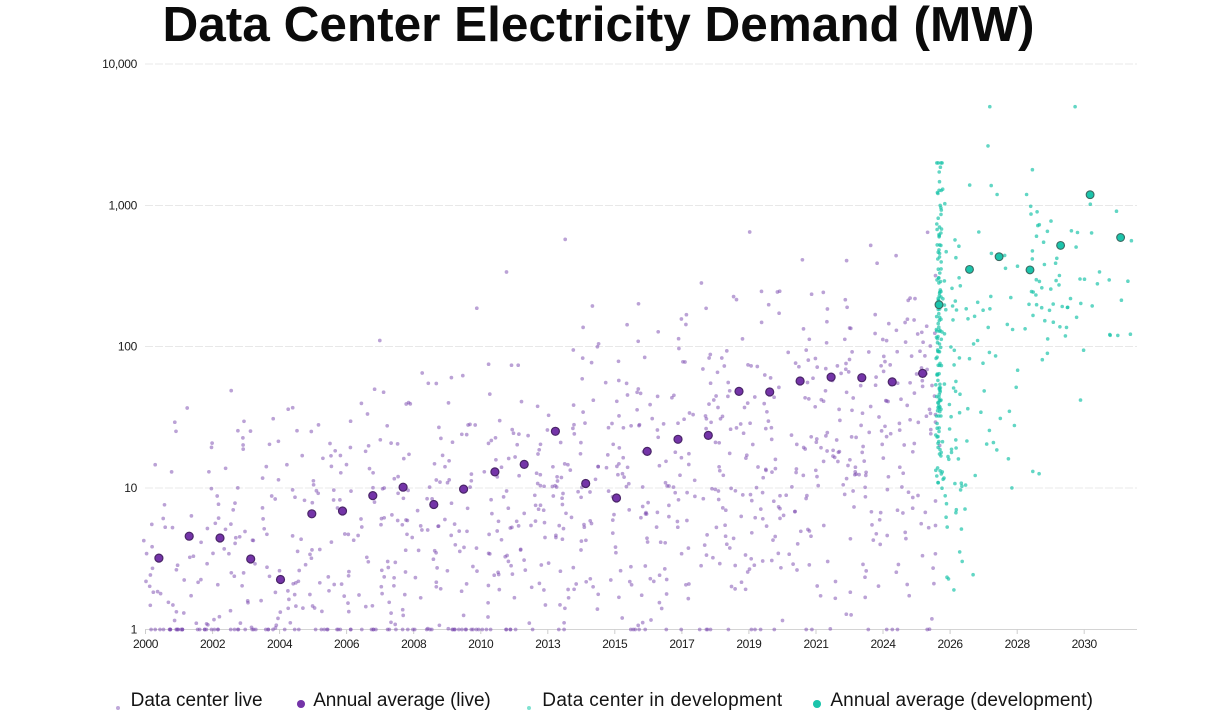 The height and width of the screenshot is (724, 1223). I want to click on svg-text: 2002, so click(213, 644).